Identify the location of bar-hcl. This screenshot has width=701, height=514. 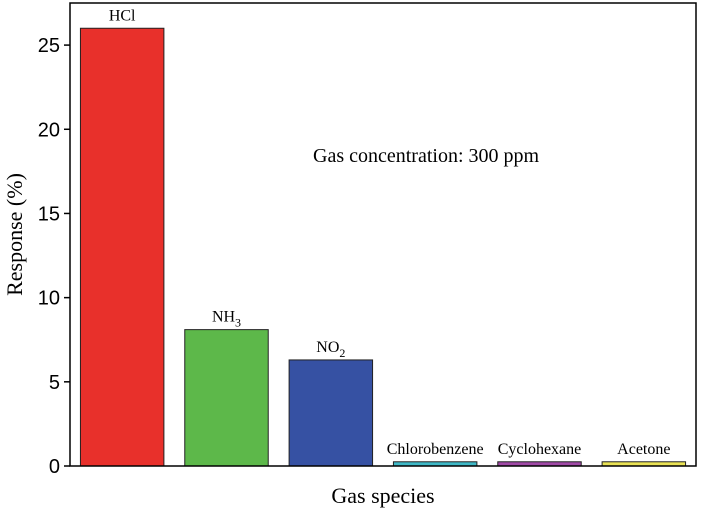
(122, 247).